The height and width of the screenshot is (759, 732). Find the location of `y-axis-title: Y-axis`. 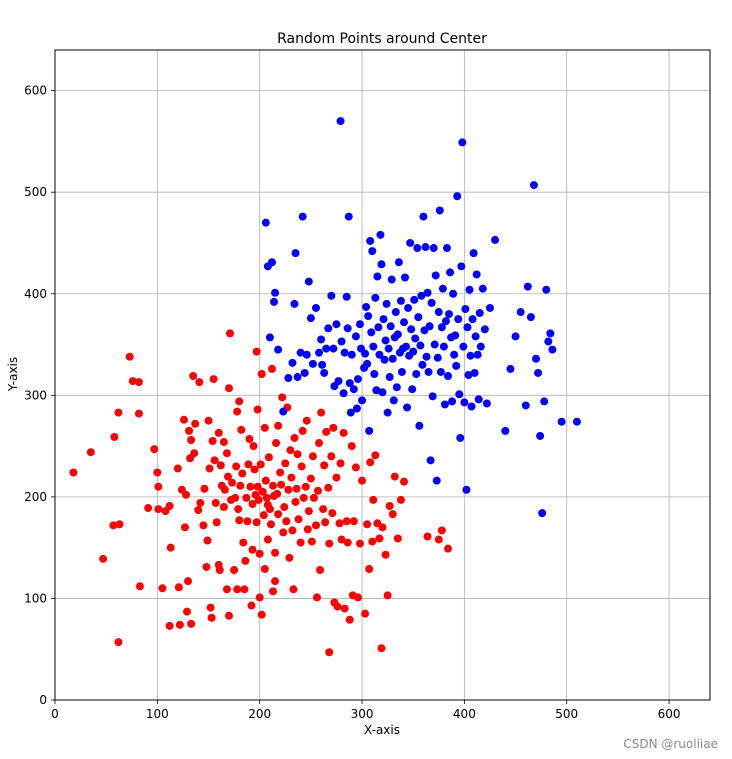

y-axis-title: Y-axis is located at coordinates (13, 374).